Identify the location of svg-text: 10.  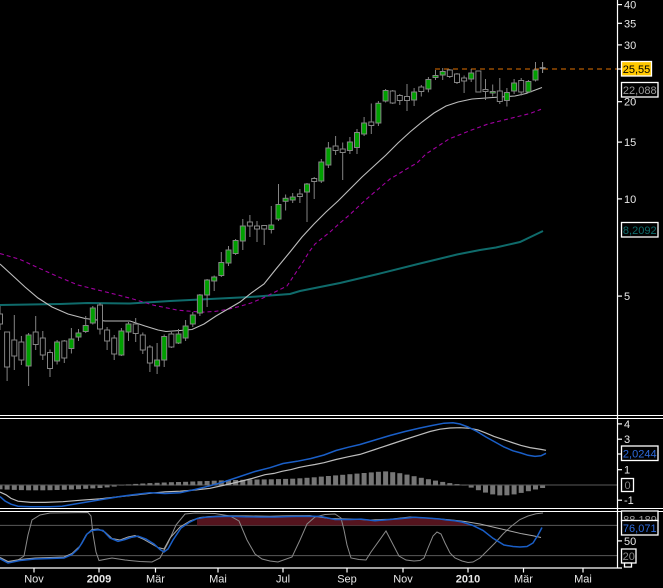
(630, 200).